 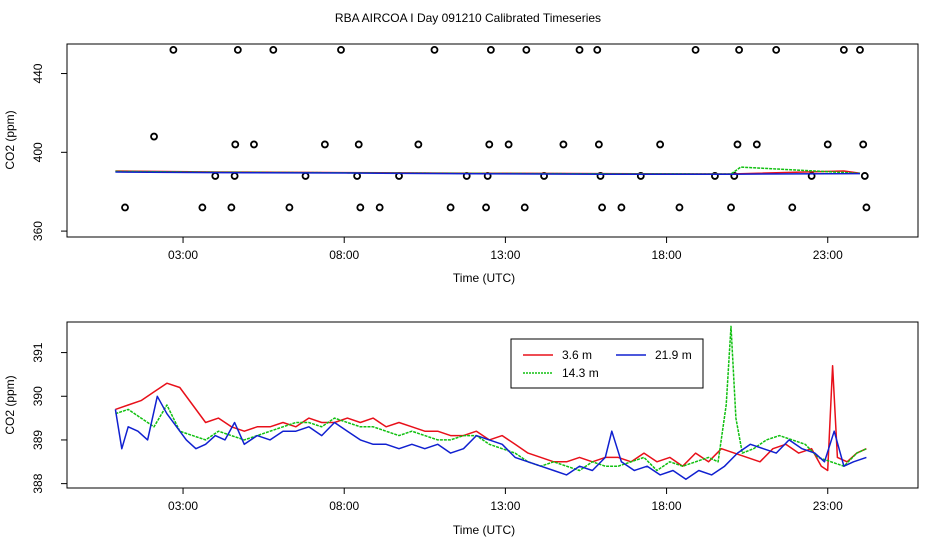 What do you see at coordinates (38, 352) in the screenshot?
I see `y-tick-label: 391` at bounding box center [38, 352].